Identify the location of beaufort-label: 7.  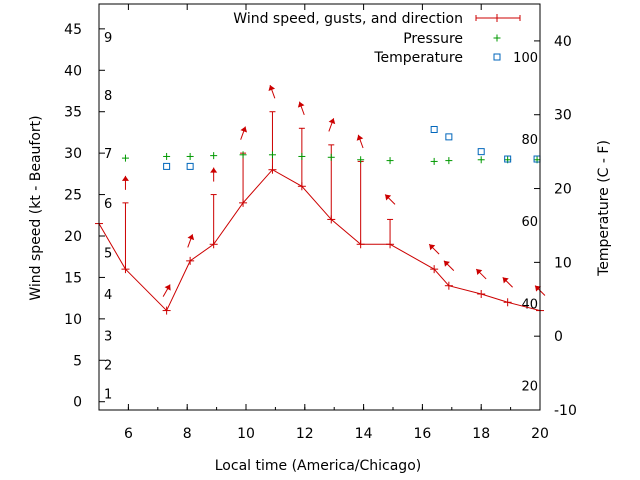
(108, 154).